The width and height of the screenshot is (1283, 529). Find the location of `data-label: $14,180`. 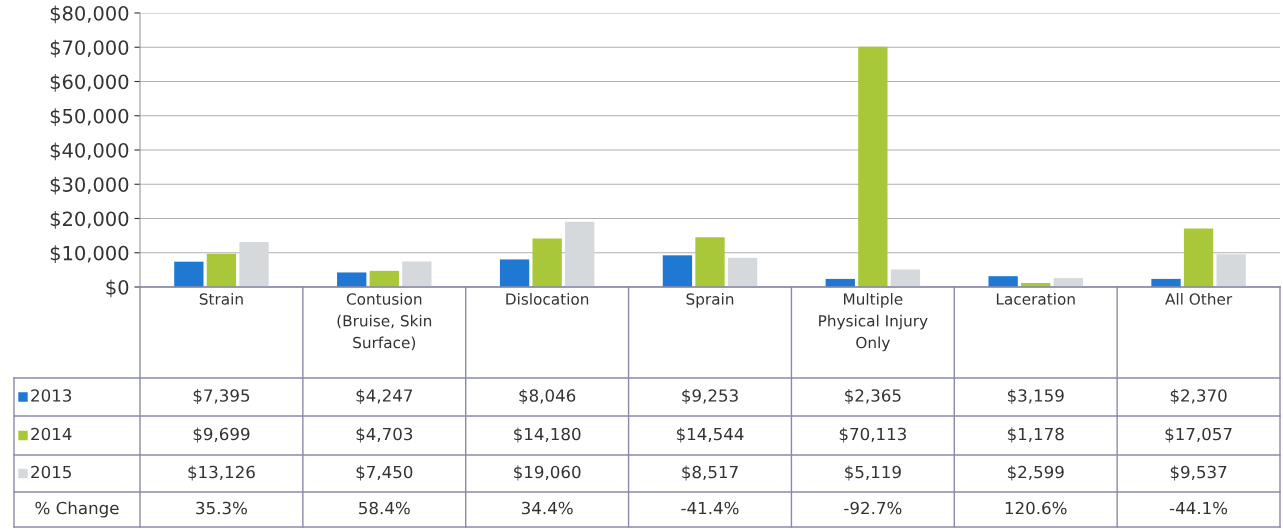

data-label: $14,180 is located at coordinates (547, 435).